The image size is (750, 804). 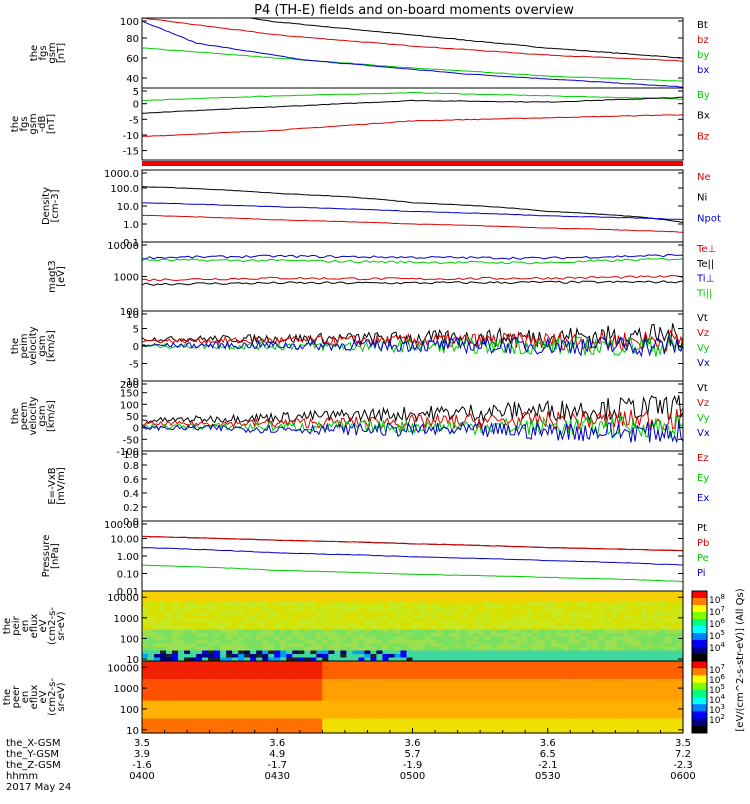 What do you see at coordinates (547, 776) in the screenshot?
I see `x-row-value: 0530` at bounding box center [547, 776].